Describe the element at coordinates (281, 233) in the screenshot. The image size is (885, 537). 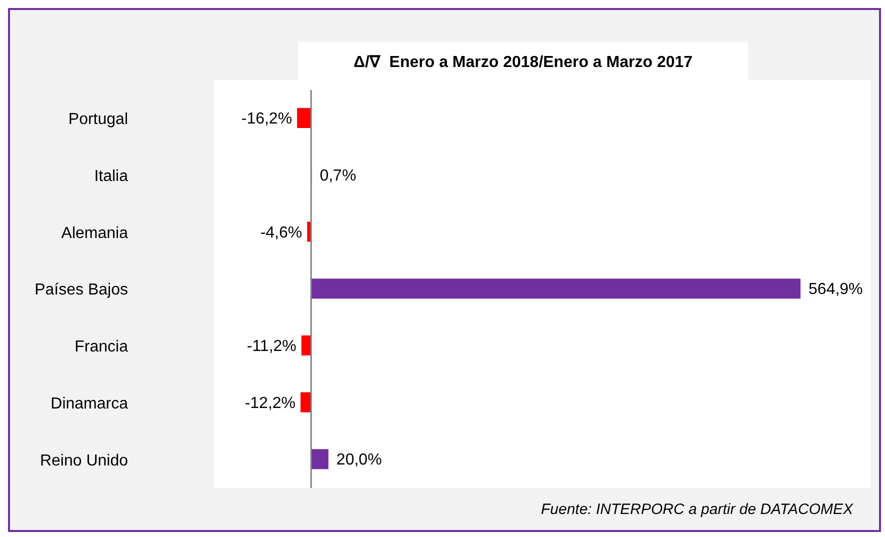
I see `data-label: -4,6%` at that location.